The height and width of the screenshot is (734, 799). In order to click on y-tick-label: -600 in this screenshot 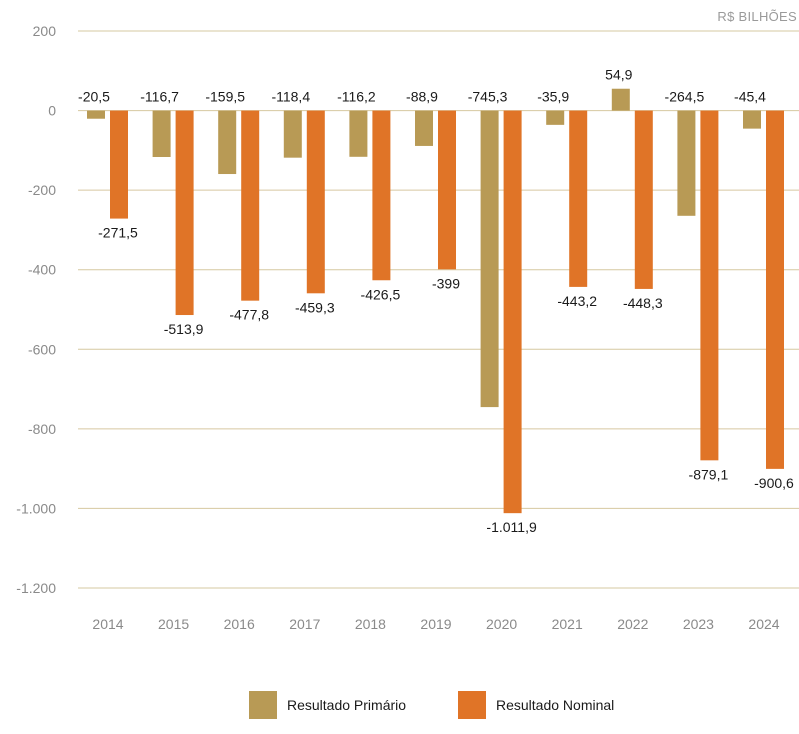, I will do `click(42, 349)`.